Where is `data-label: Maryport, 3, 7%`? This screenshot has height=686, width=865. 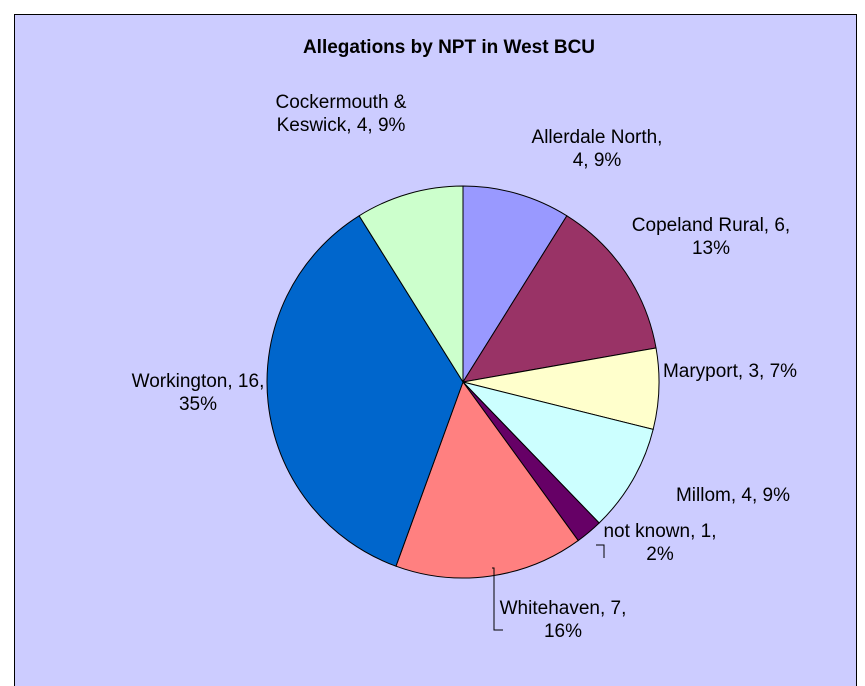 data-label: Maryport, 3, 7% is located at coordinates (730, 371).